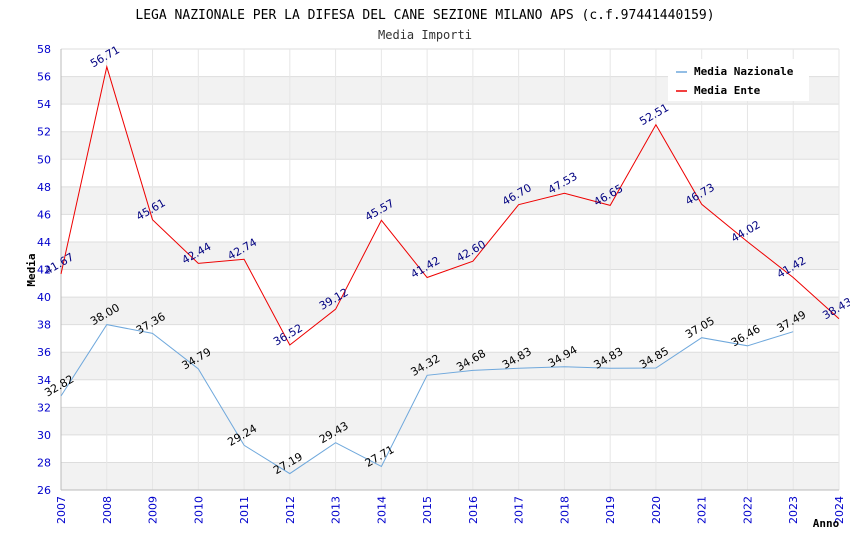  Describe the element at coordinates (290, 510) in the screenshot. I see `x-tick-label: 2012` at that location.